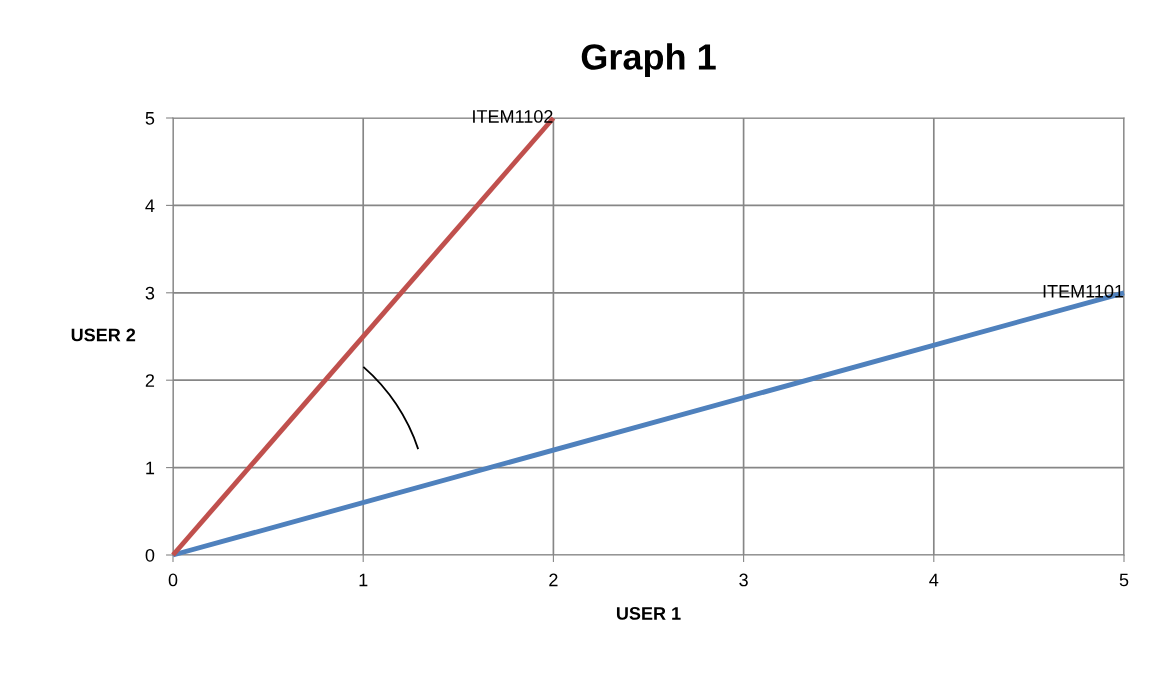 The image size is (1150, 675). What do you see at coordinates (173, 580) in the screenshot?
I see `x-tick-label: 0` at bounding box center [173, 580].